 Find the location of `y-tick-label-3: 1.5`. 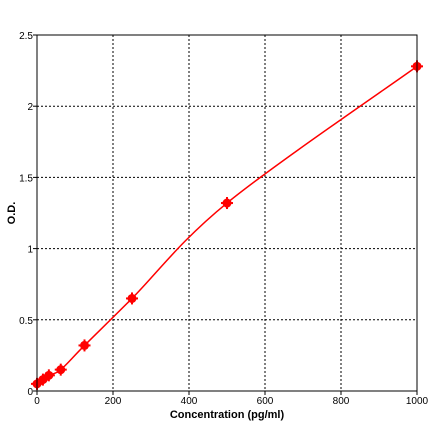

y-tick-label-3: 1.5 is located at coordinates (26, 178).